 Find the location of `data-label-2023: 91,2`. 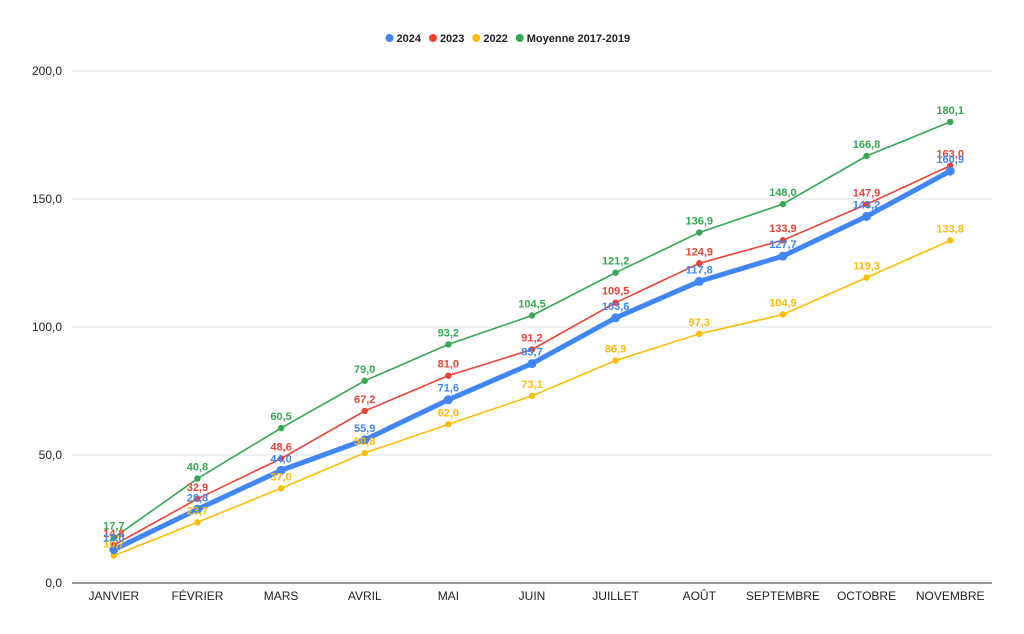

data-label-2023: 91,2 is located at coordinates (531, 339).